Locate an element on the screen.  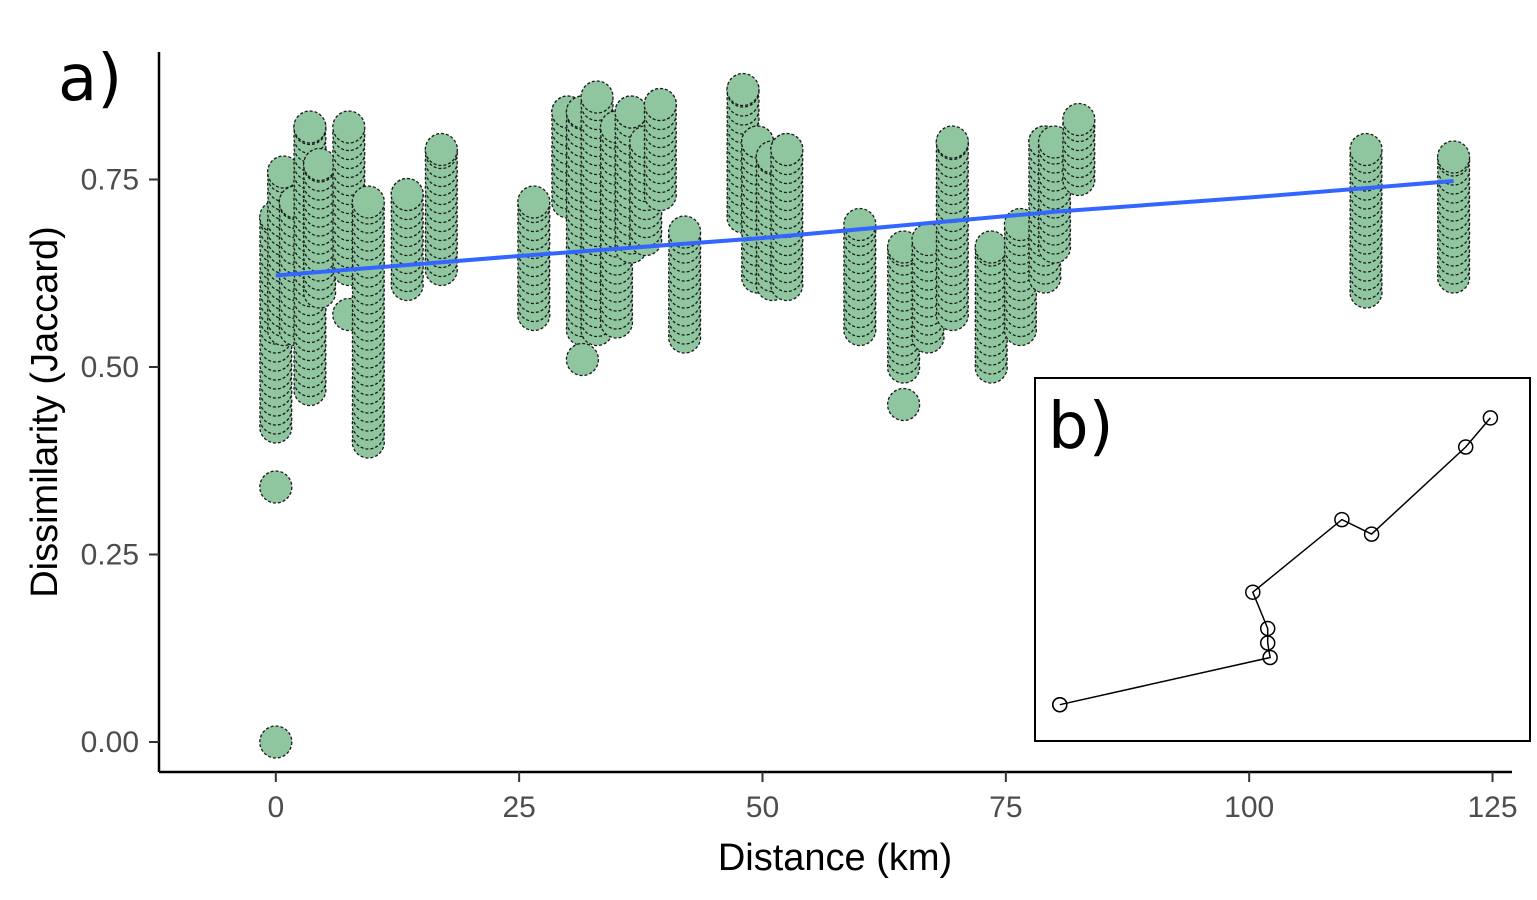
y-tick-label: 0.00 is located at coordinates (110, 742).